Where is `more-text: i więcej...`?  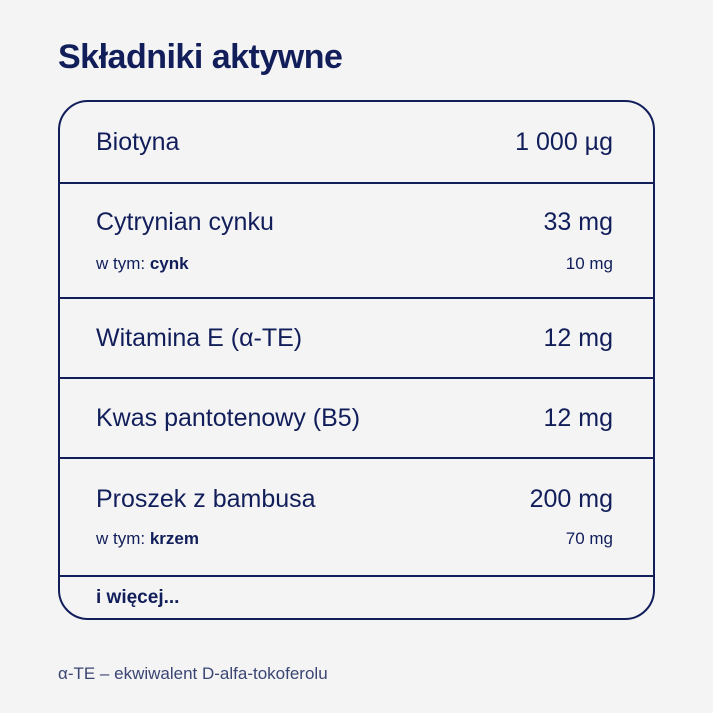
more-text: i więcej... is located at coordinates (138, 597).